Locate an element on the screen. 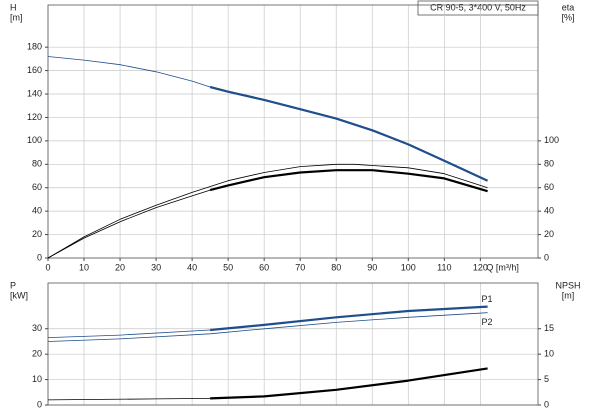 This screenshot has height=415, width=593. y-axis-unit: [m] is located at coordinates (16, 17).